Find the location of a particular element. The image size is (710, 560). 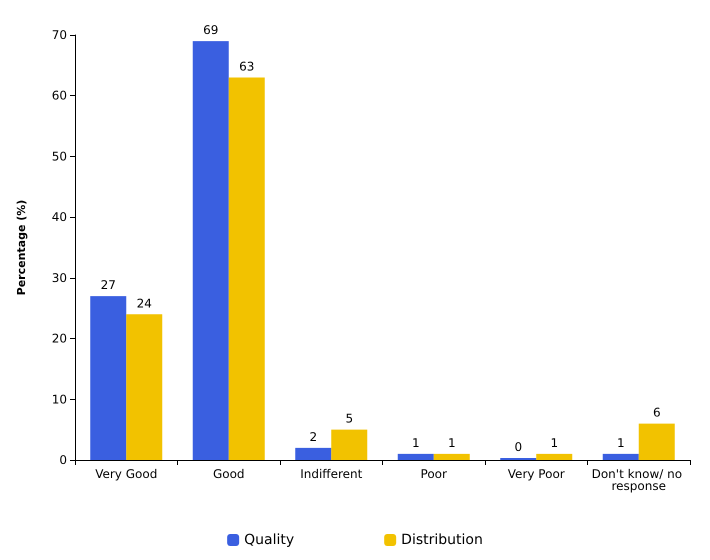

x-tick-label: Indifferent is located at coordinates (331, 474).